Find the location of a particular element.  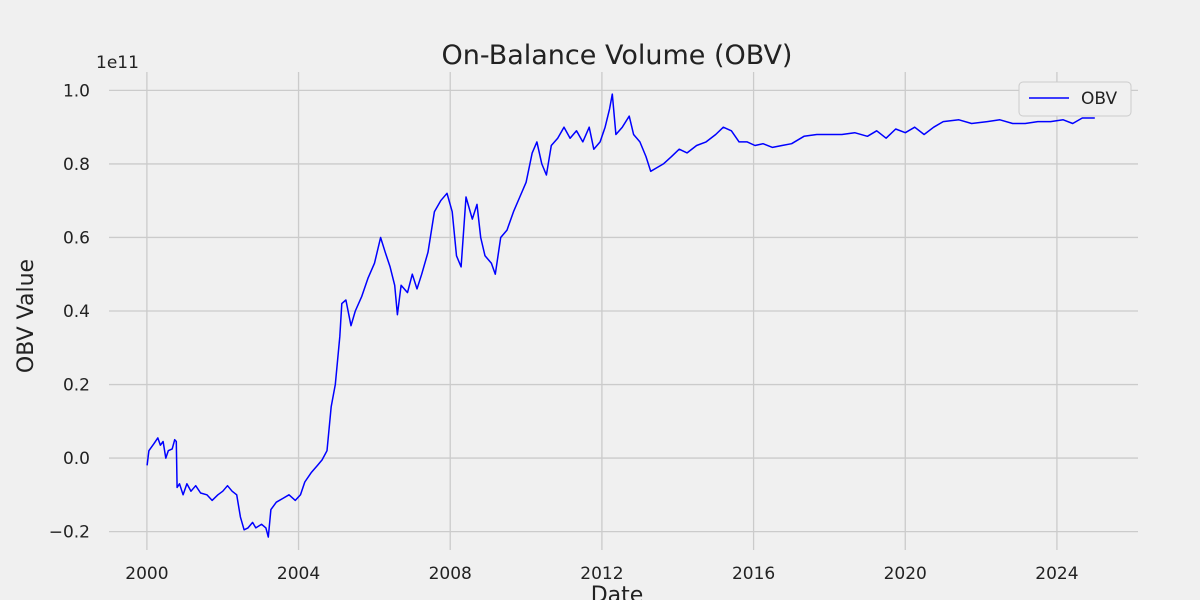

x-tick-label-2016: 2016 is located at coordinates (753, 574).